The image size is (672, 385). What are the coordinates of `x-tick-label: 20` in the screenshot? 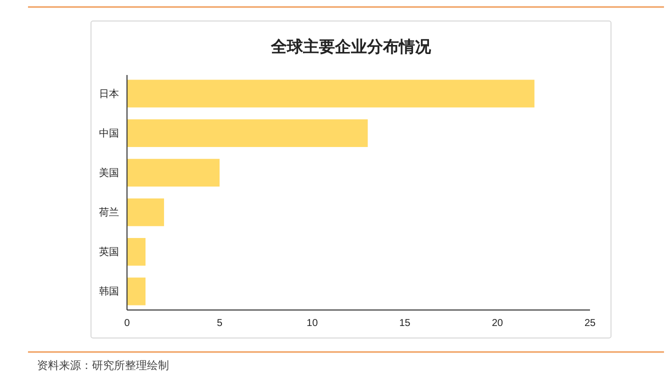 It's located at (498, 324).